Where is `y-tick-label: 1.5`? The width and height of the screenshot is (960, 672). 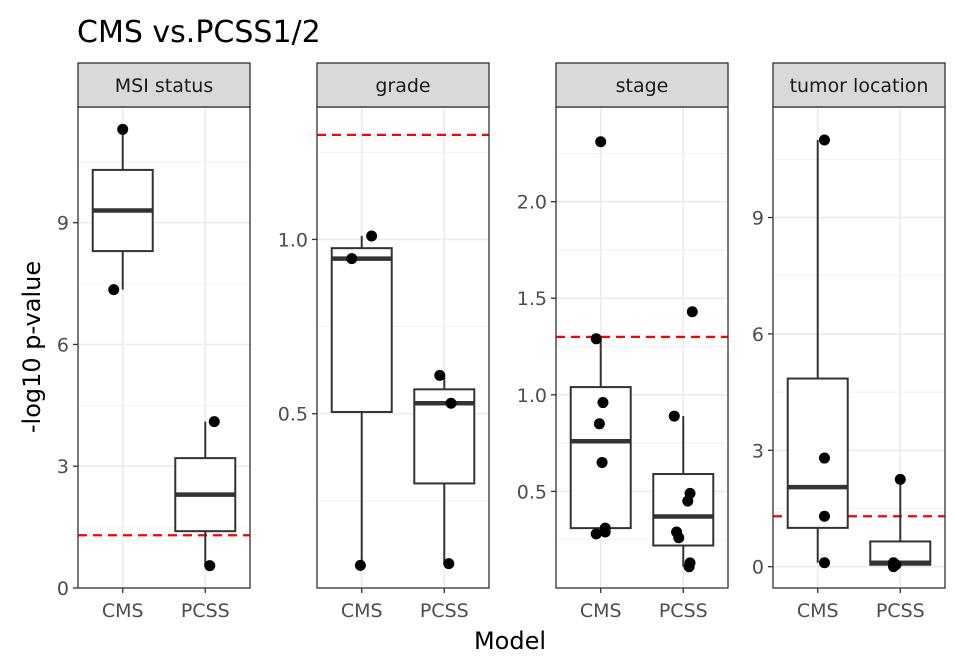 y-tick-label: 1.5 is located at coordinates (532, 299).